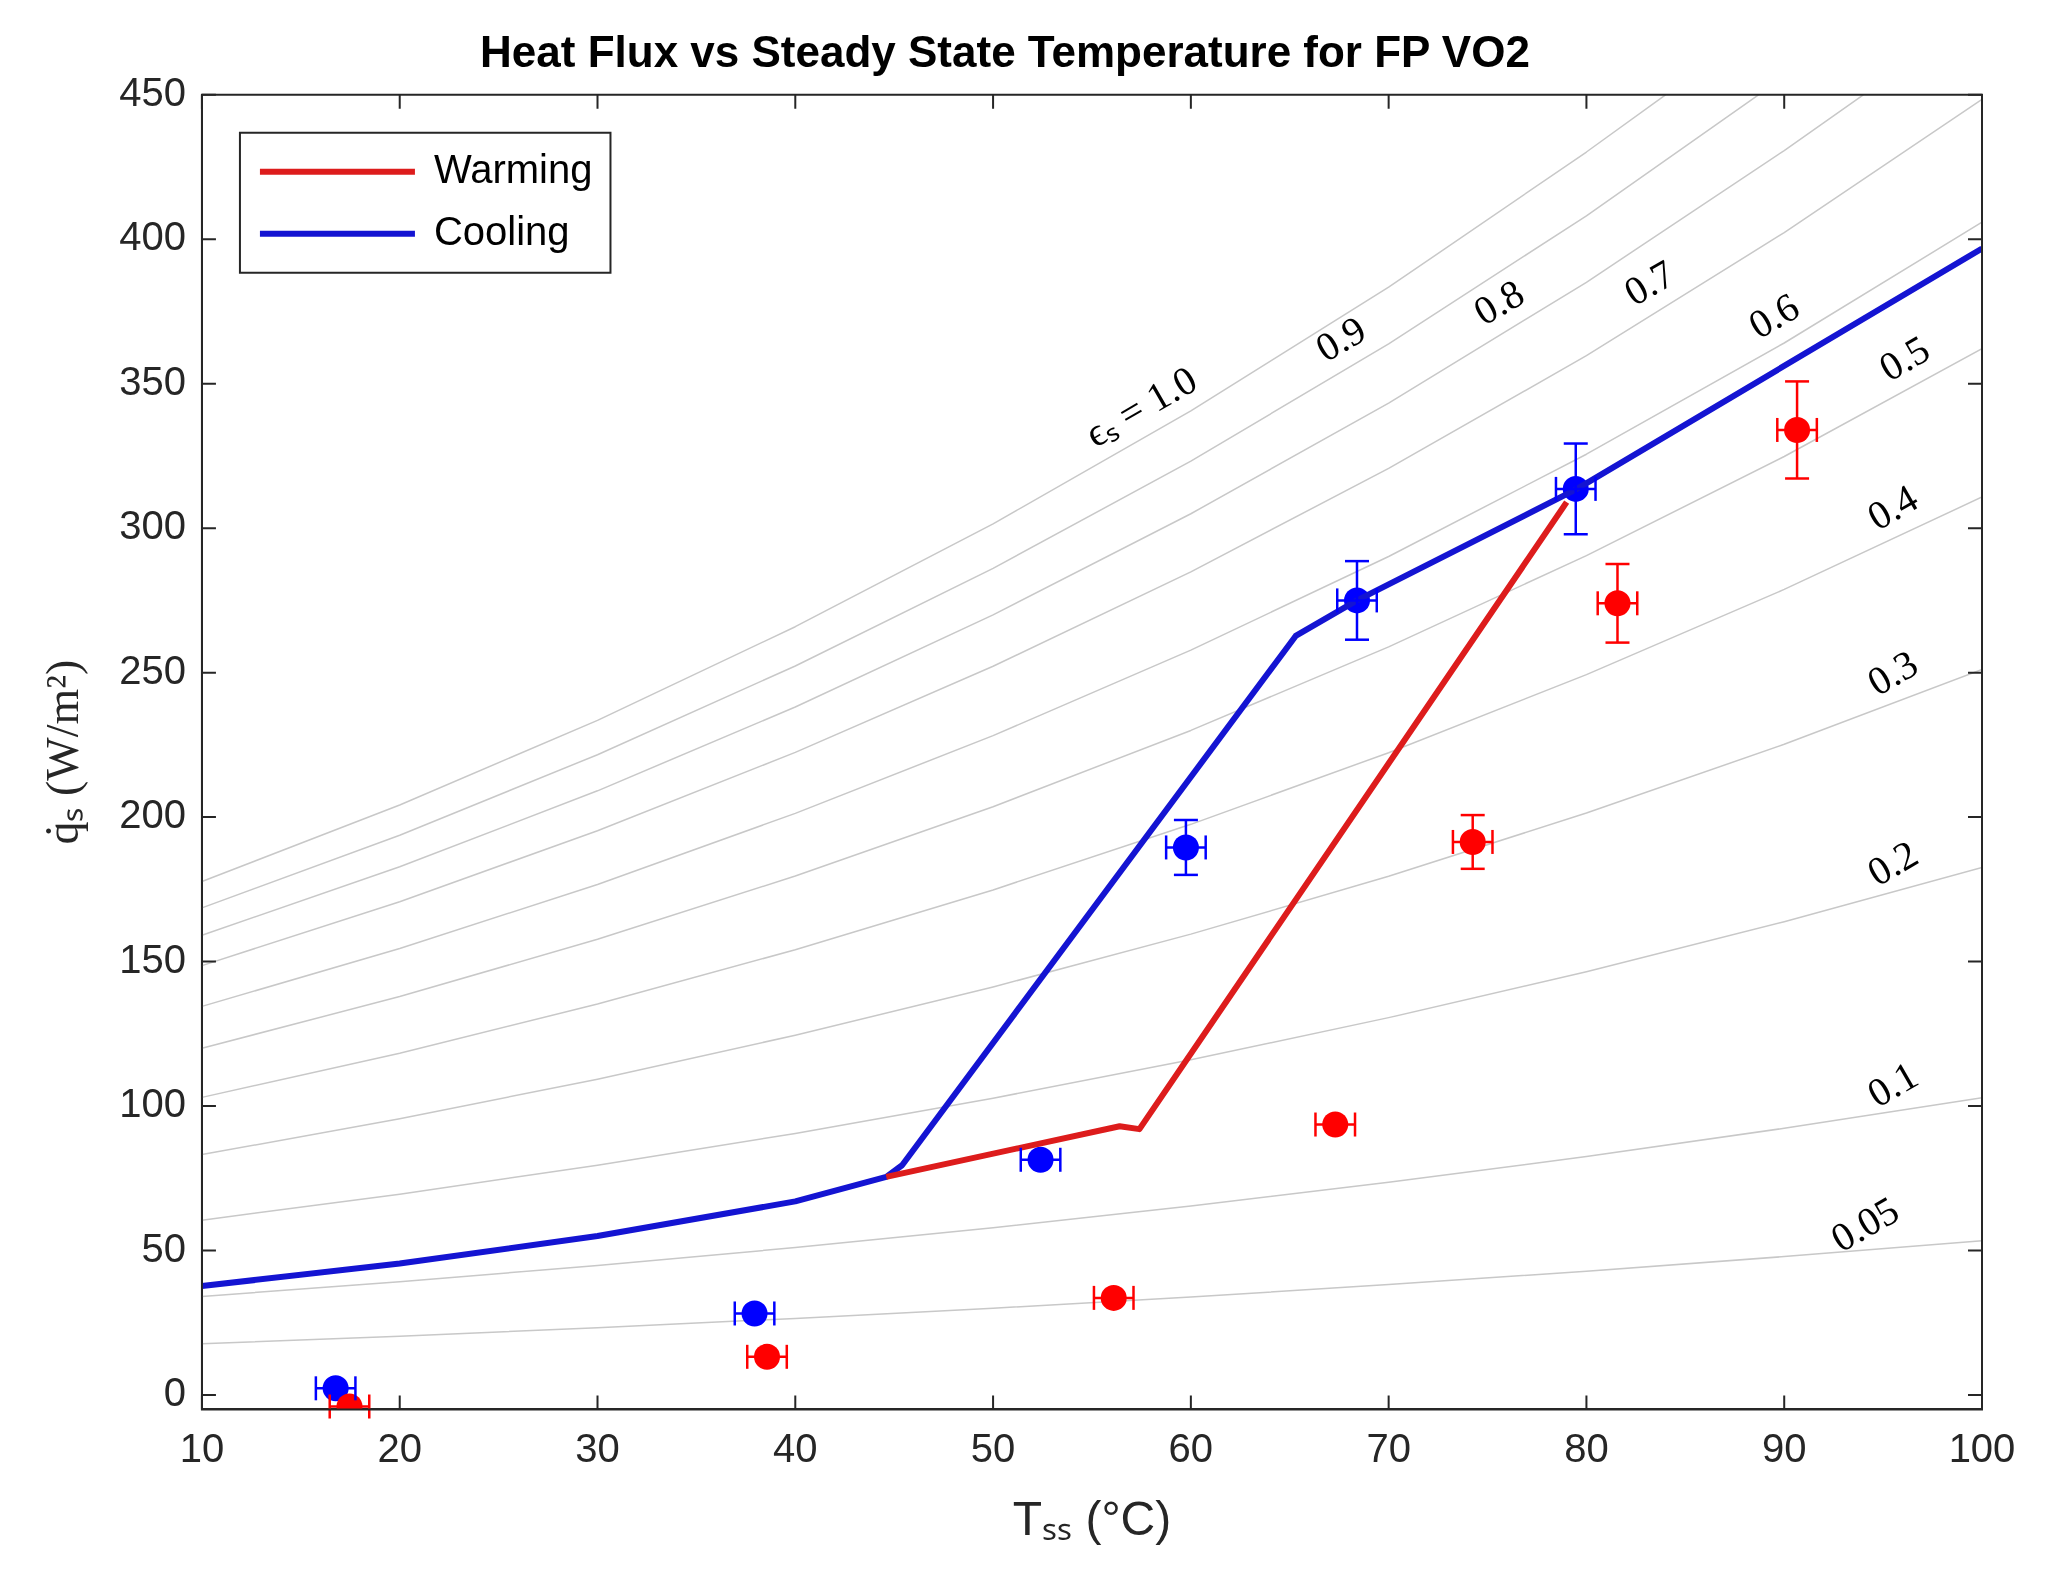 This screenshot has height=1569, width=2050. I want to click on annotation: 0.05, so click(1865, 1223).